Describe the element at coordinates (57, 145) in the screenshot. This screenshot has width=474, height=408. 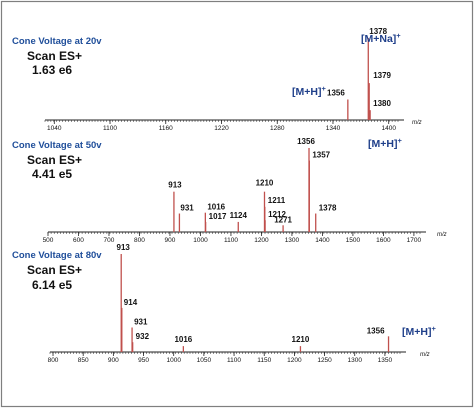
I see `panel-title: Cone Voltage at 50v` at that location.